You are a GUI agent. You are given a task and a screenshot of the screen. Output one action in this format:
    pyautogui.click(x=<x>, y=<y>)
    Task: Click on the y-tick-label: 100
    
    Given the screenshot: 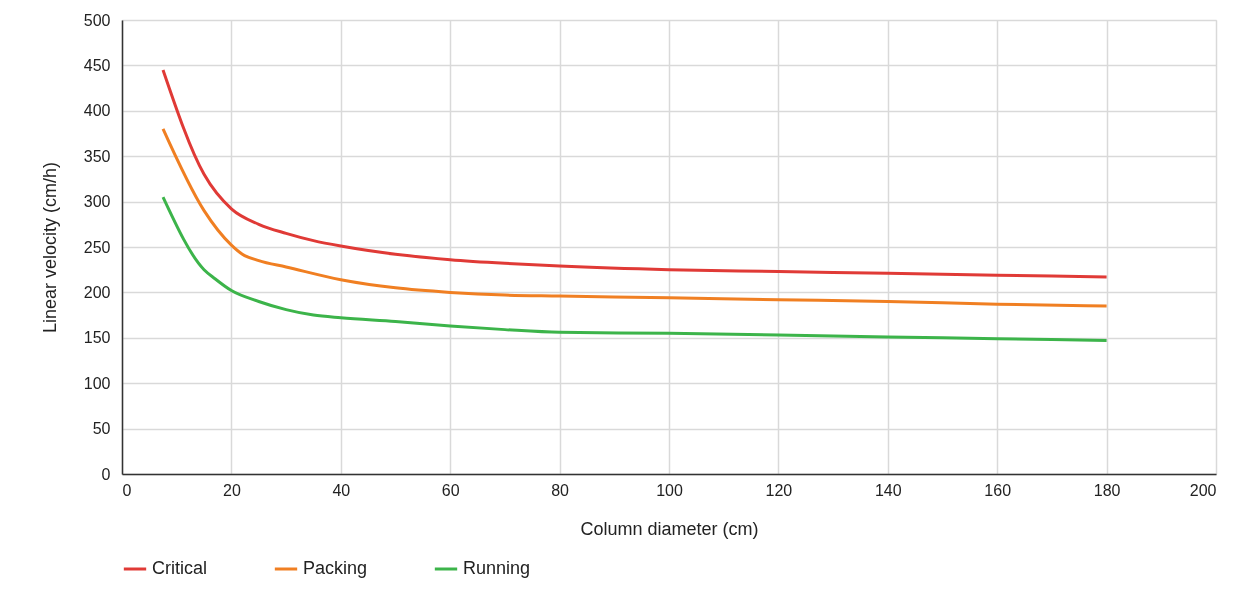 What is the action you would take?
    pyautogui.click(x=97, y=383)
    